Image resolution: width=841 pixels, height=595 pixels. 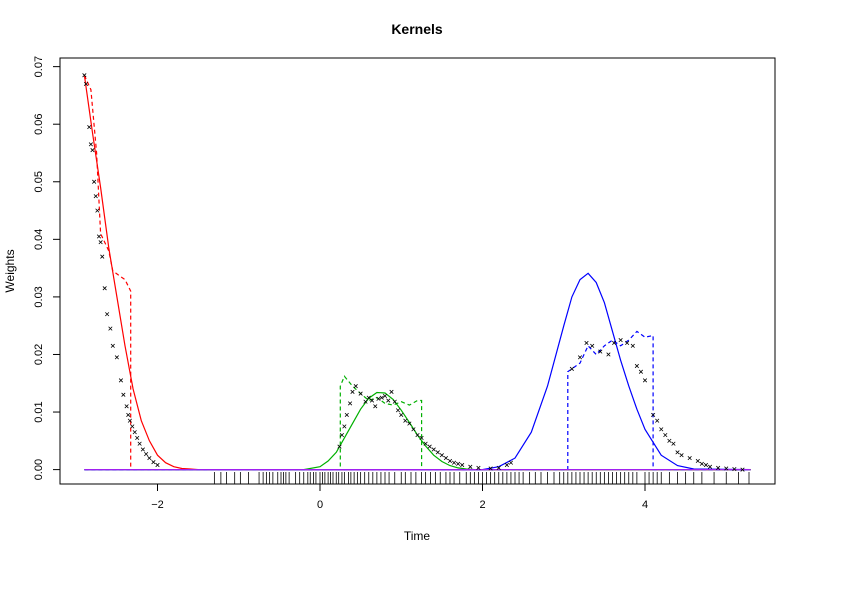 What do you see at coordinates (39, 354) in the screenshot?
I see `y-tick-label: 0.02` at bounding box center [39, 354].